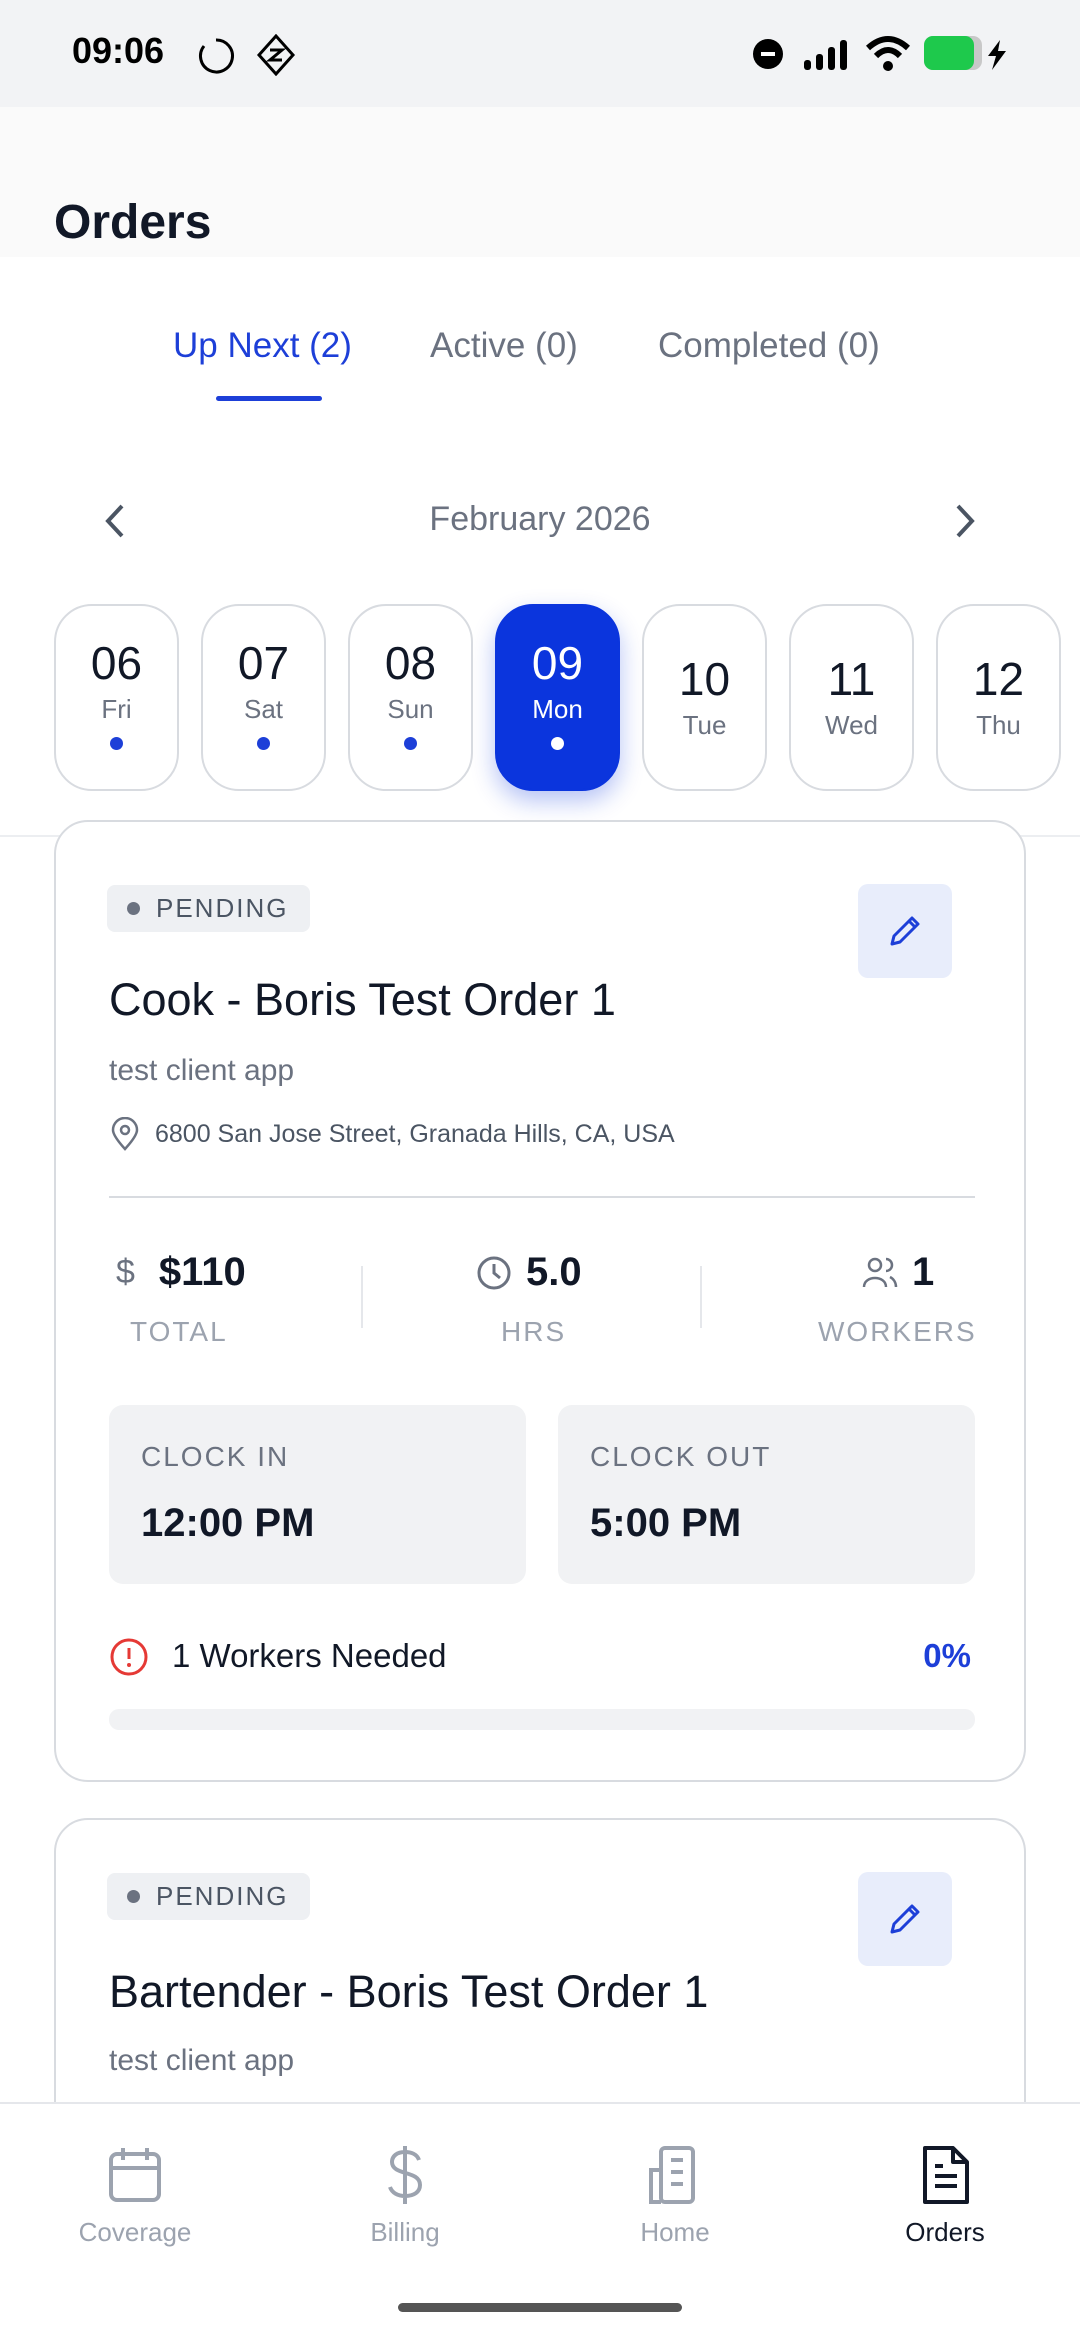 The image size is (1080, 2340). Describe the element at coordinates (769, 345) in the screenshot. I see `tab-completed: Completed (0)` at that location.